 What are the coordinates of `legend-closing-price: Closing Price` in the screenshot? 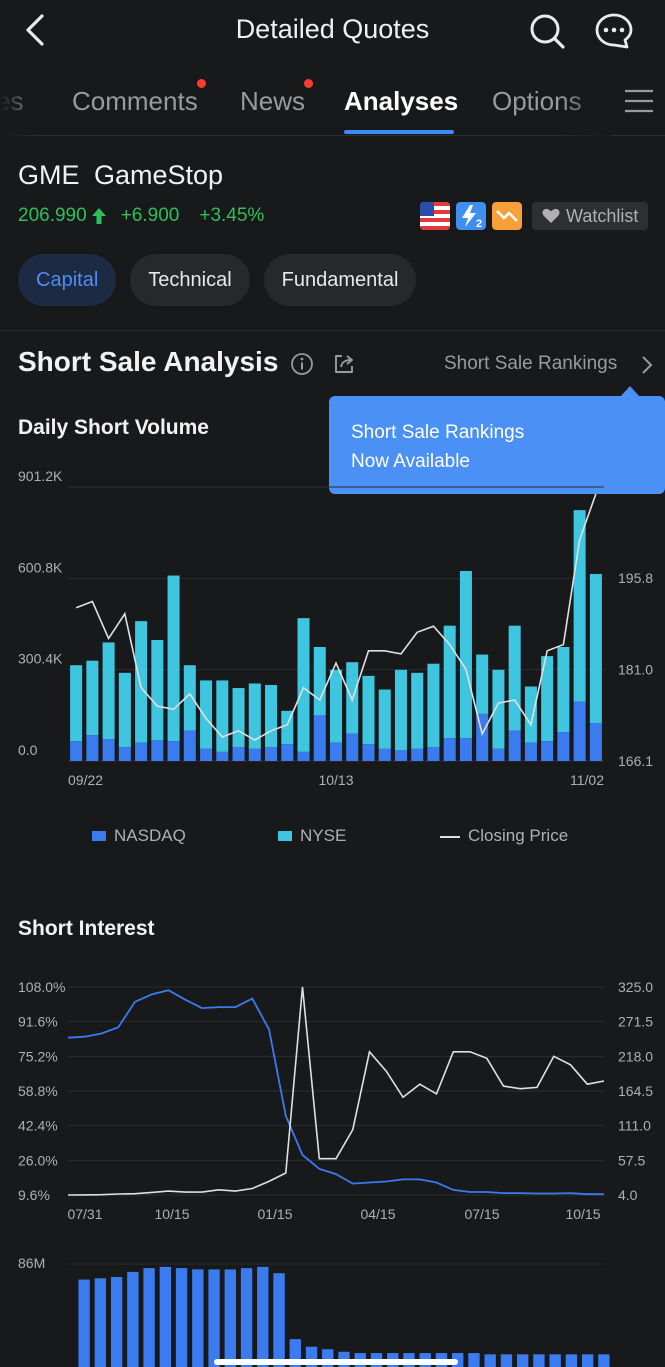 It's located at (504, 836).